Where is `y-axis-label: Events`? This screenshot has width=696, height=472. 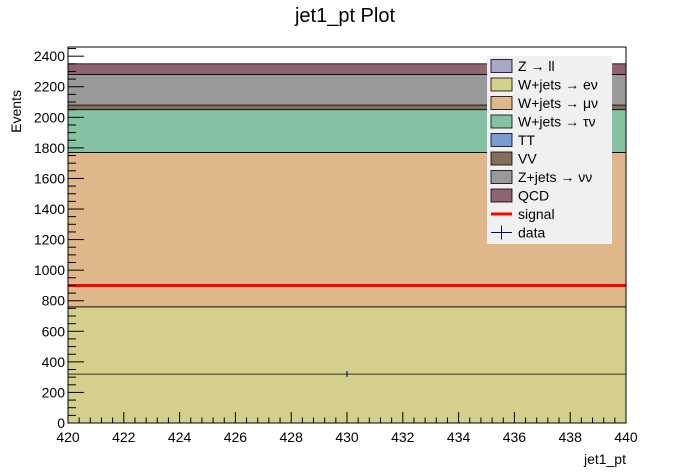 y-axis-label: Events is located at coordinates (16, 111).